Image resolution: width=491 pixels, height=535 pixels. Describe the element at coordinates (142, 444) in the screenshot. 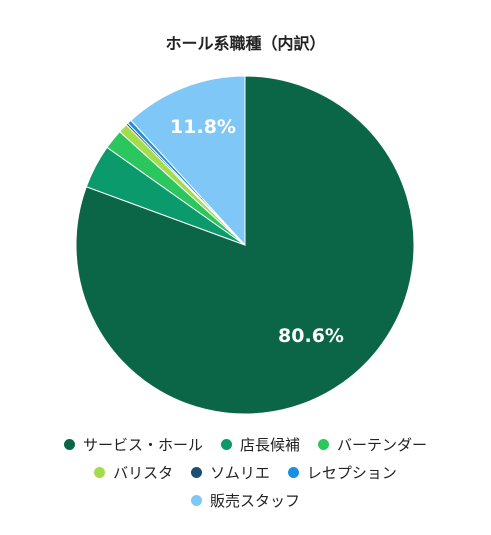

I see `legend-label: サービス・ホール` at that location.